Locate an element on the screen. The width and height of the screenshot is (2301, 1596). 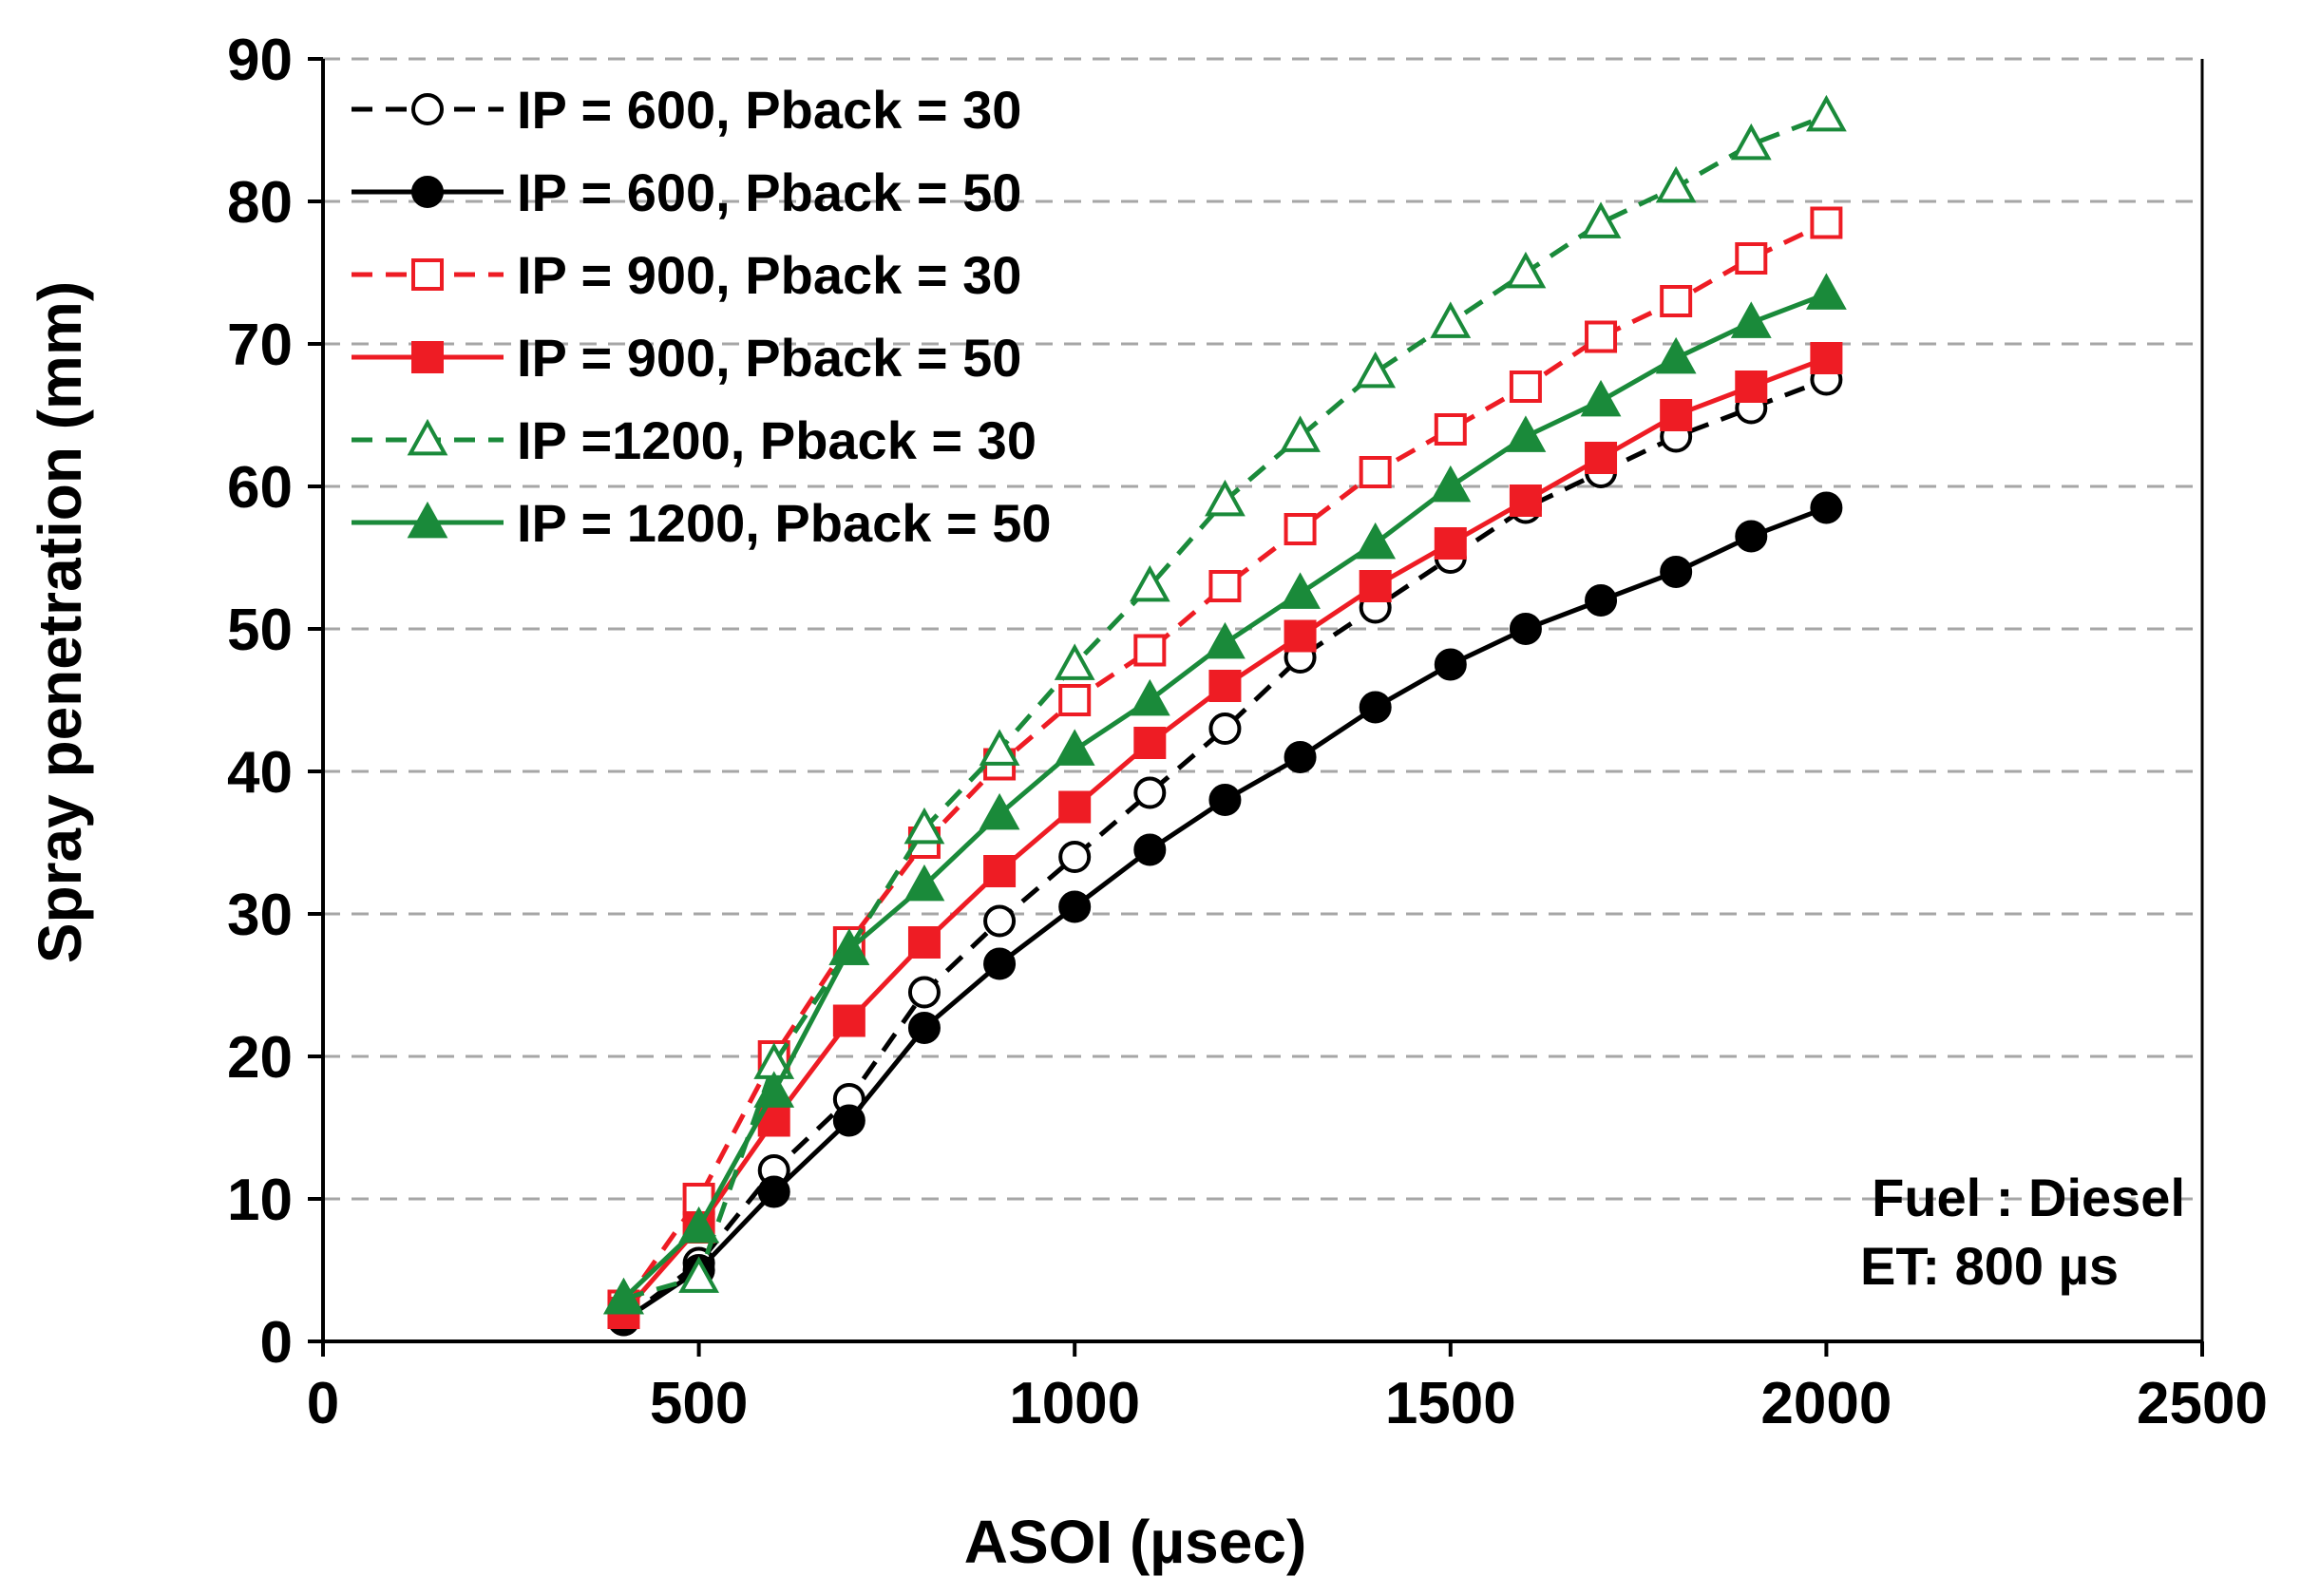
legend-entry-4: IP = 900, Pback = 50 is located at coordinates (686, 358).